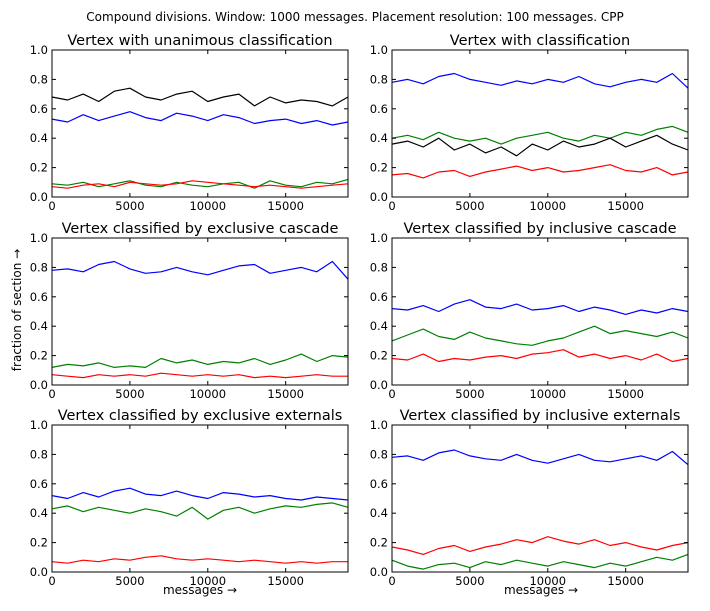 The height and width of the screenshot is (611, 710). I want to click on figure-xlabel-right: messages →, so click(541, 590).